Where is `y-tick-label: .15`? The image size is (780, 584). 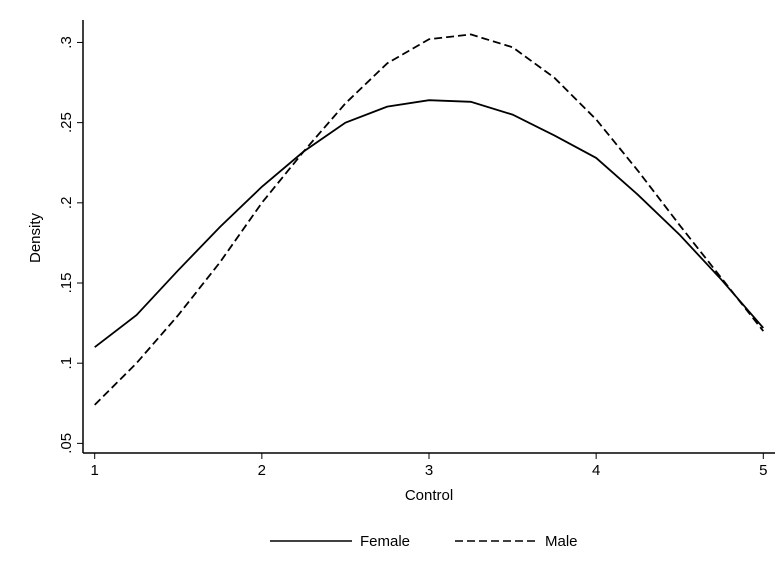 y-tick-label: .15 is located at coordinates (66, 283).